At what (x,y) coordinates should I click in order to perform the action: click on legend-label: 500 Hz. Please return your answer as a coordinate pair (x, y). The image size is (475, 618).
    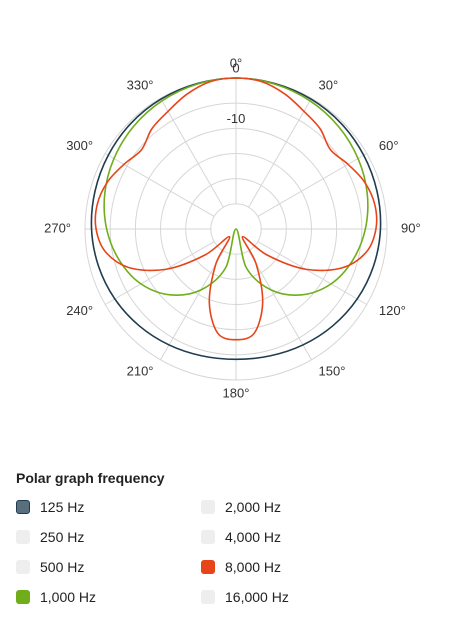
    Looking at the image, I should click on (62, 567).